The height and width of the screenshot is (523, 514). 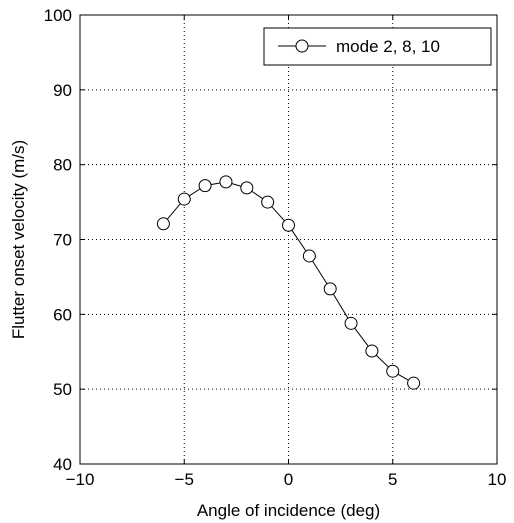 I want to click on x-tick-label: −5, so click(x=184, y=479).